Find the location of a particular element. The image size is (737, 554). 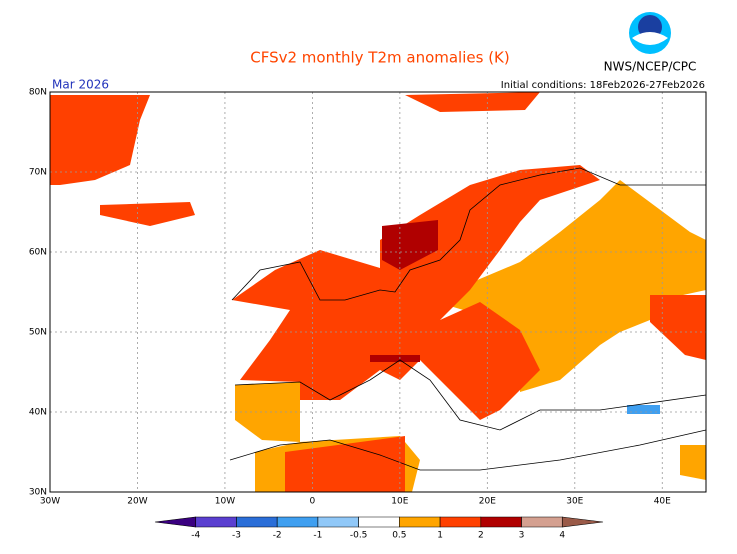

colorbar-label: 2 is located at coordinates (481, 536).